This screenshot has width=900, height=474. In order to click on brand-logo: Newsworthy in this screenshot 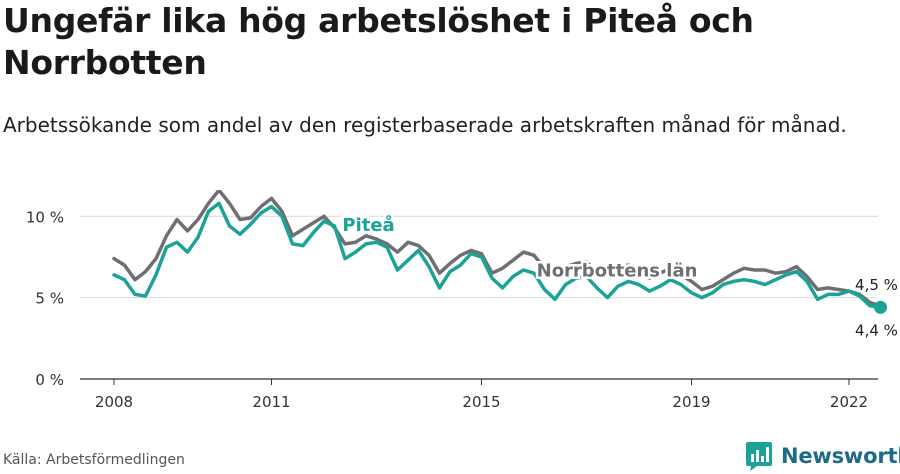, I will do `click(822, 456)`.